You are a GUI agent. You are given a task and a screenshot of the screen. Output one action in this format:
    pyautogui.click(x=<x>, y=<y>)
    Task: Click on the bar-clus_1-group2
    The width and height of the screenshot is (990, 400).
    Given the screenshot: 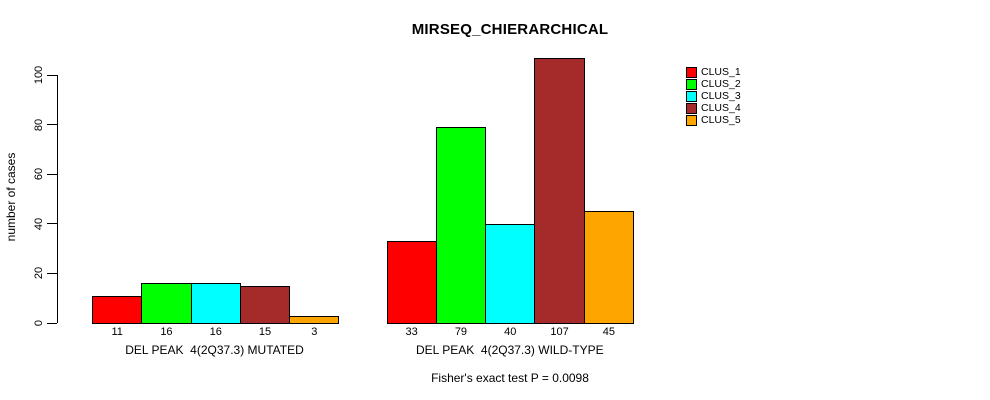 What is the action you would take?
    pyautogui.click(x=411, y=282)
    